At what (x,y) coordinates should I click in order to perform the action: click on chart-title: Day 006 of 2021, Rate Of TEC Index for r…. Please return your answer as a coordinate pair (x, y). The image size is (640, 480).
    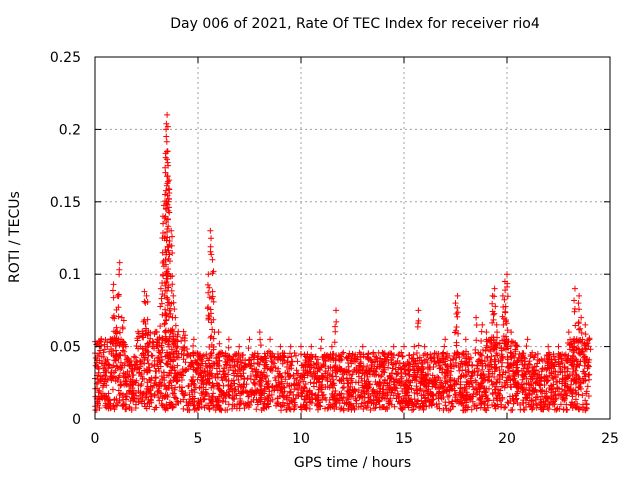
    Looking at the image, I should click on (355, 24).